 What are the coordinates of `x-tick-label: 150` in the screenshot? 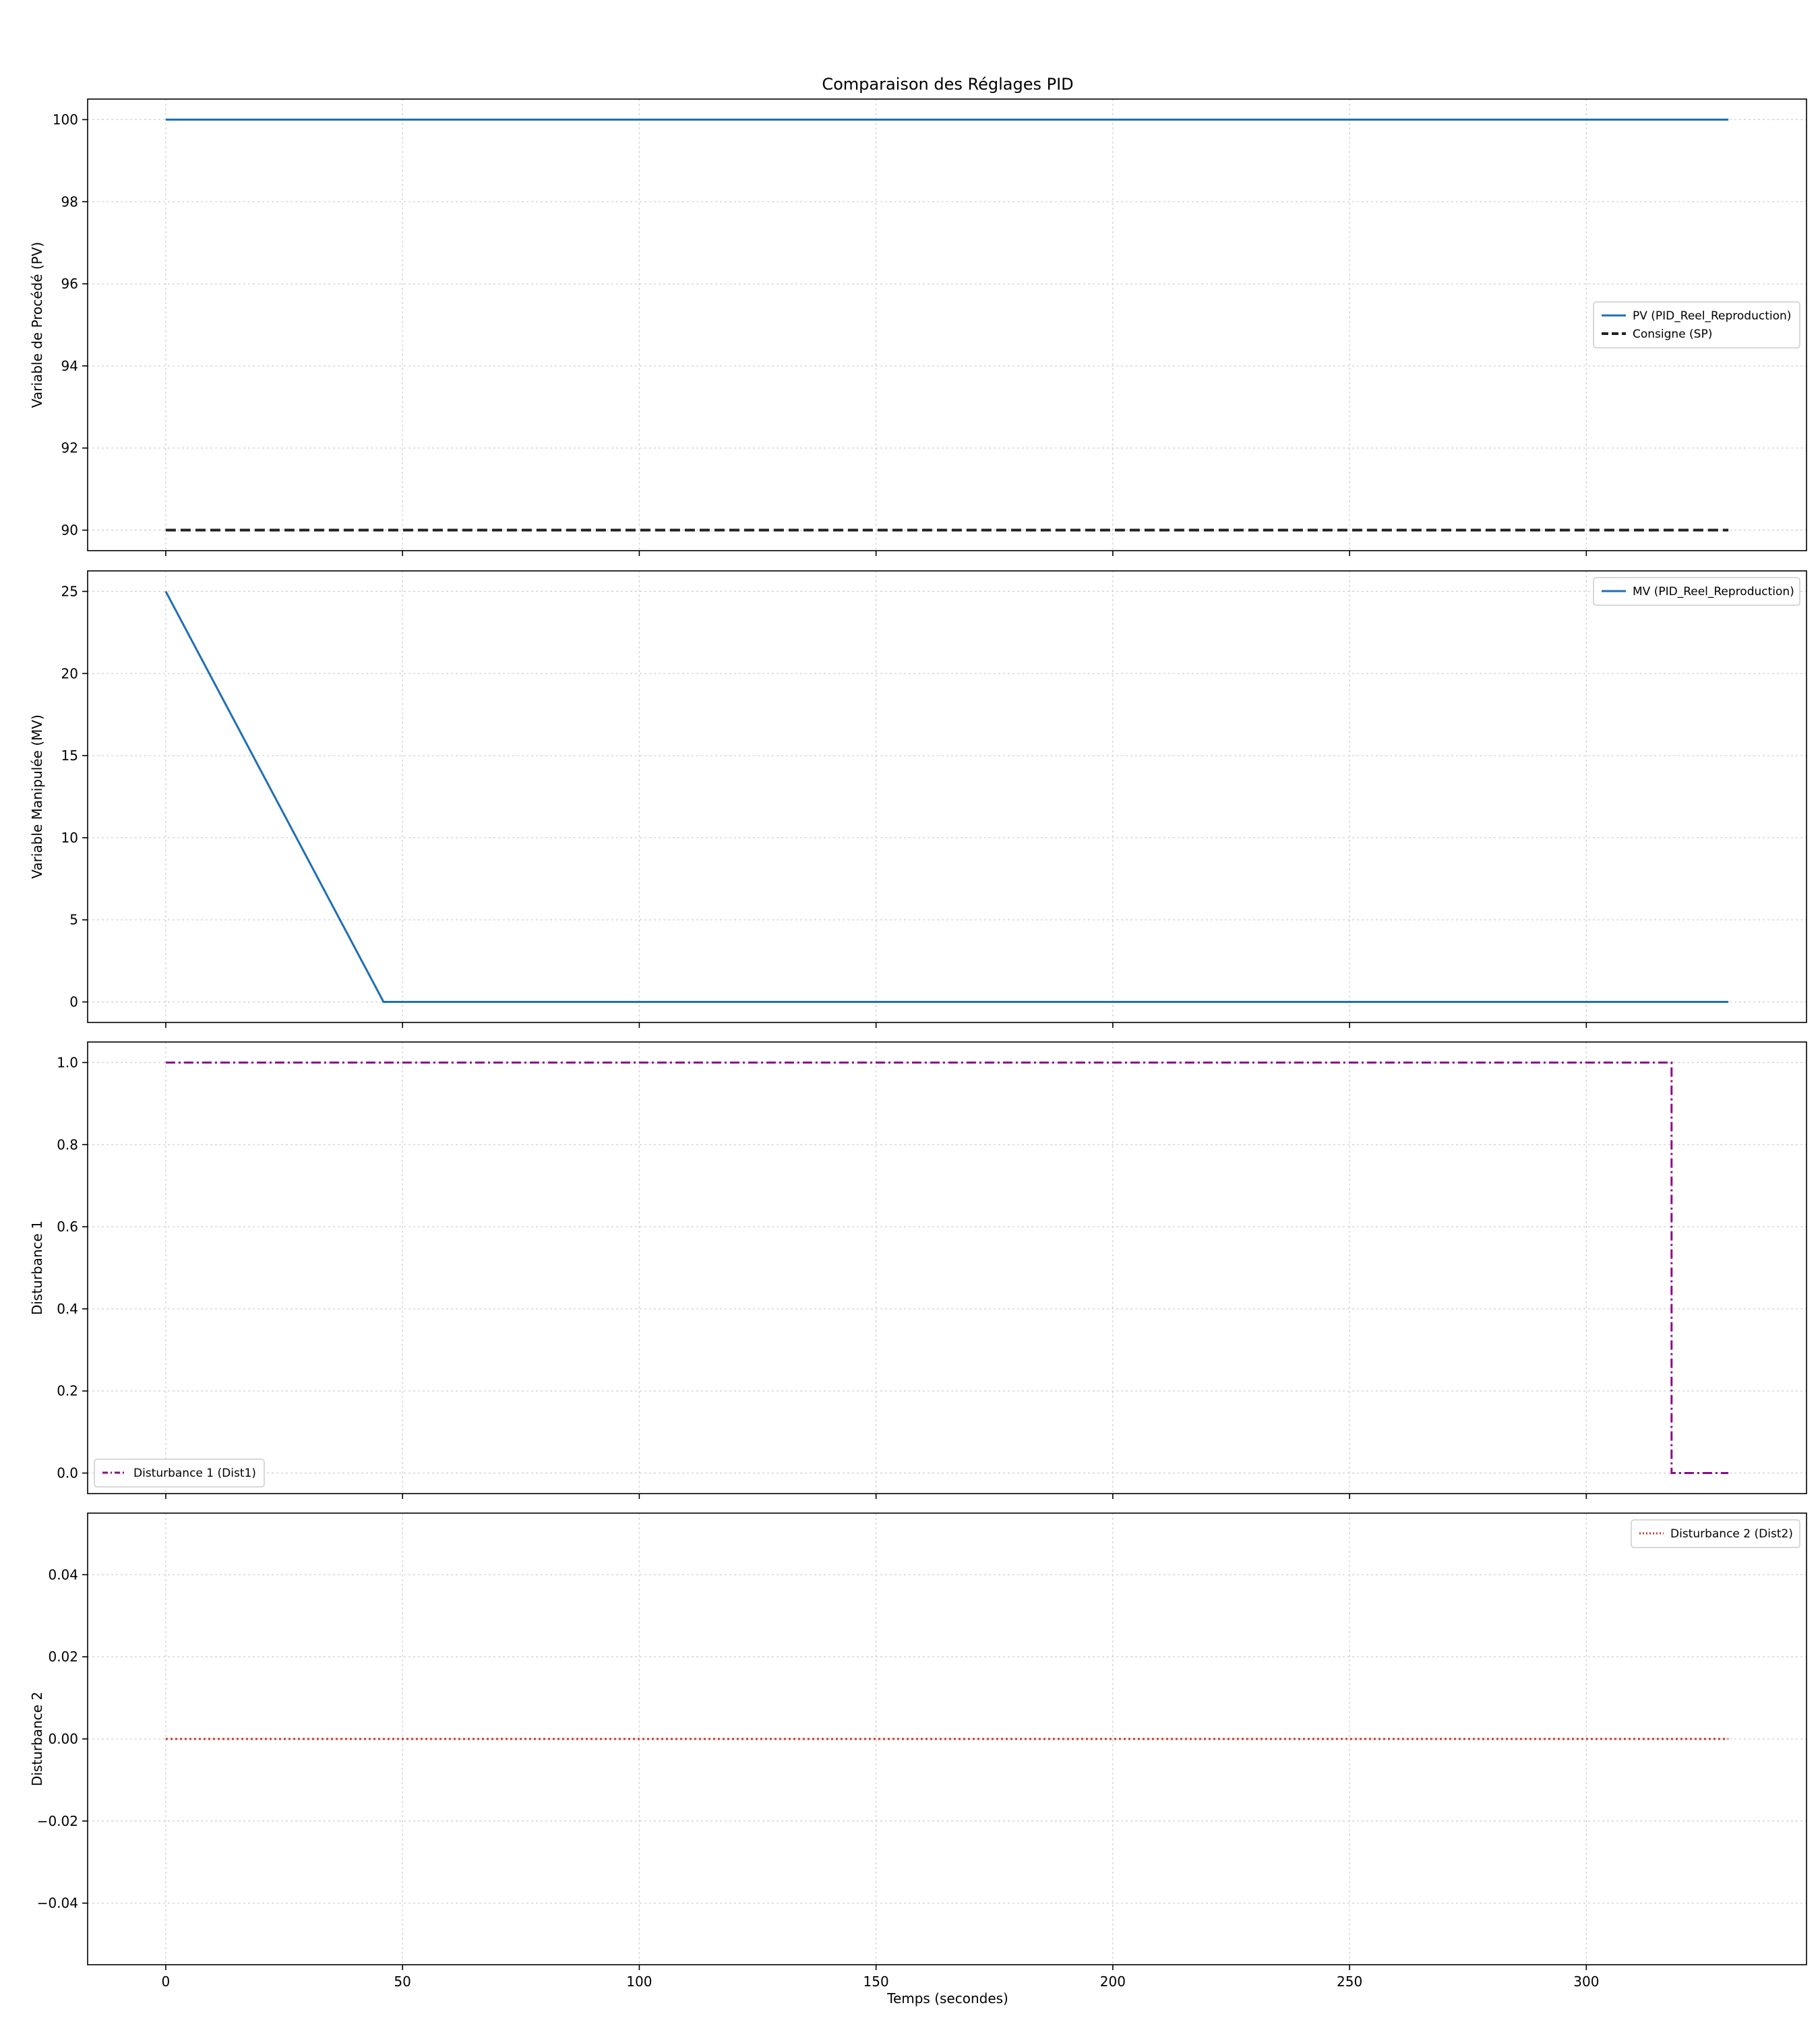 It's located at (876, 1982).